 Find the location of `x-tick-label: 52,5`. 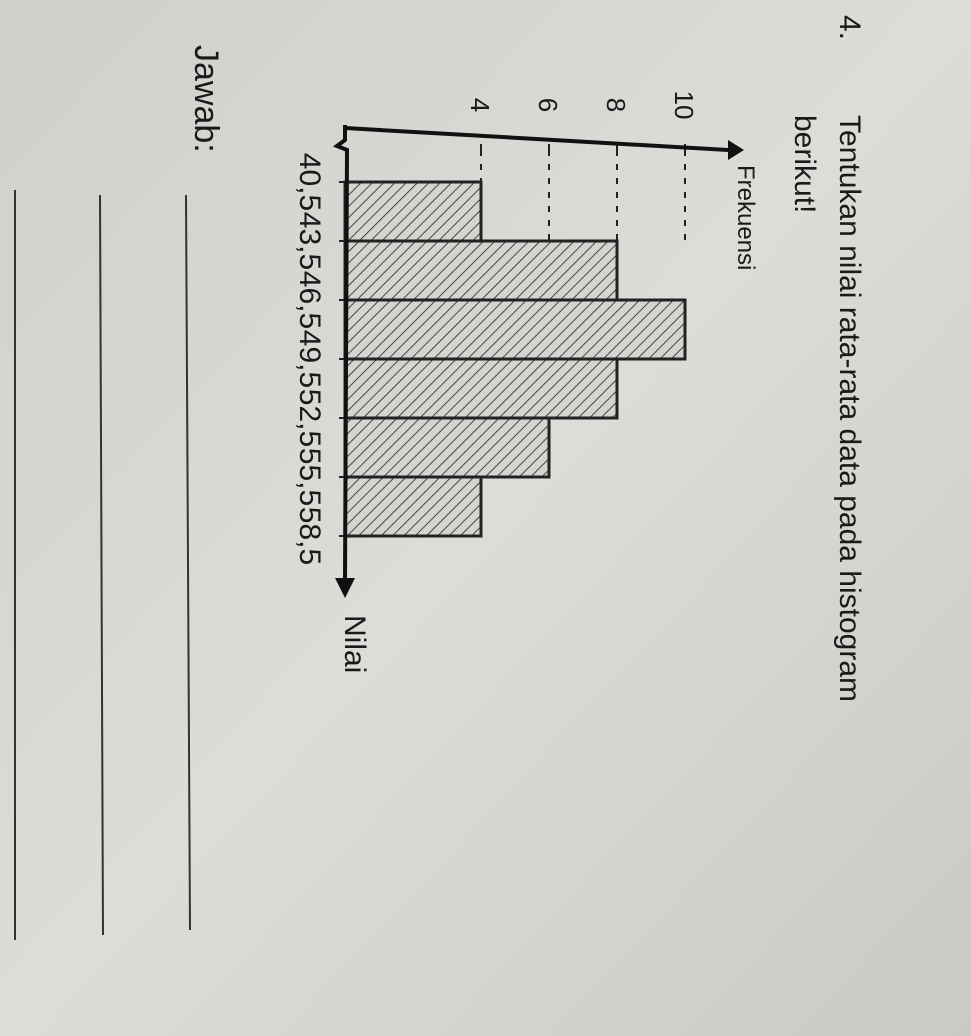

x-tick-label: 52,5 is located at coordinates (309, 418).